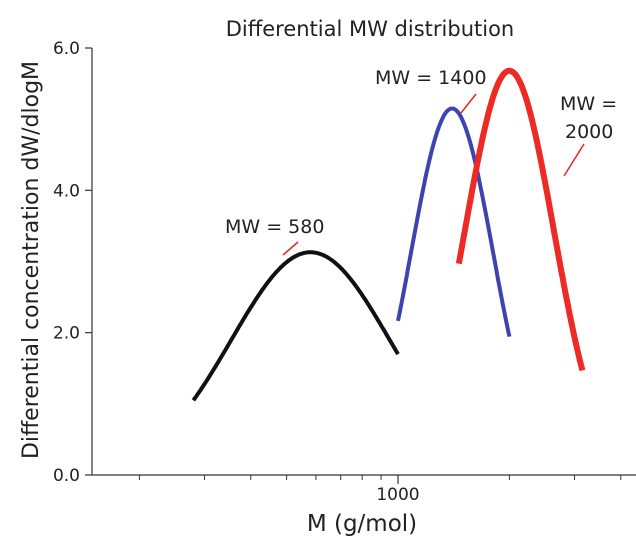  What do you see at coordinates (66, 191) in the screenshot?
I see `y-tick-label: 4.0` at bounding box center [66, 191].